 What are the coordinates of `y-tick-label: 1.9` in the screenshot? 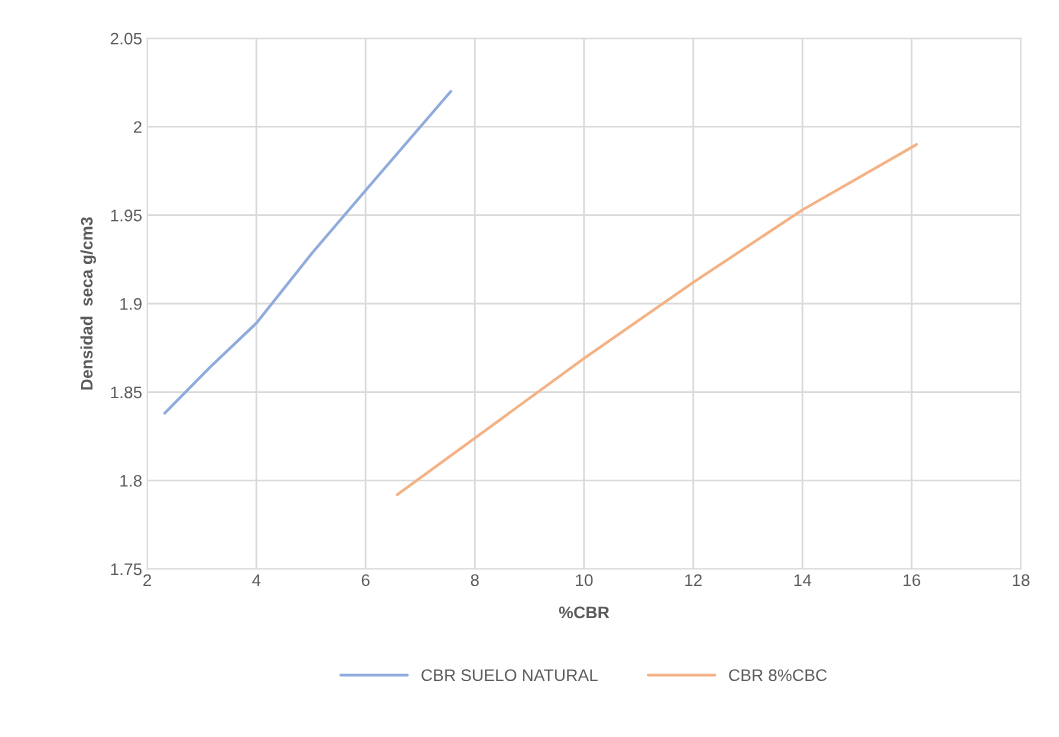 It's located at (131, 304).